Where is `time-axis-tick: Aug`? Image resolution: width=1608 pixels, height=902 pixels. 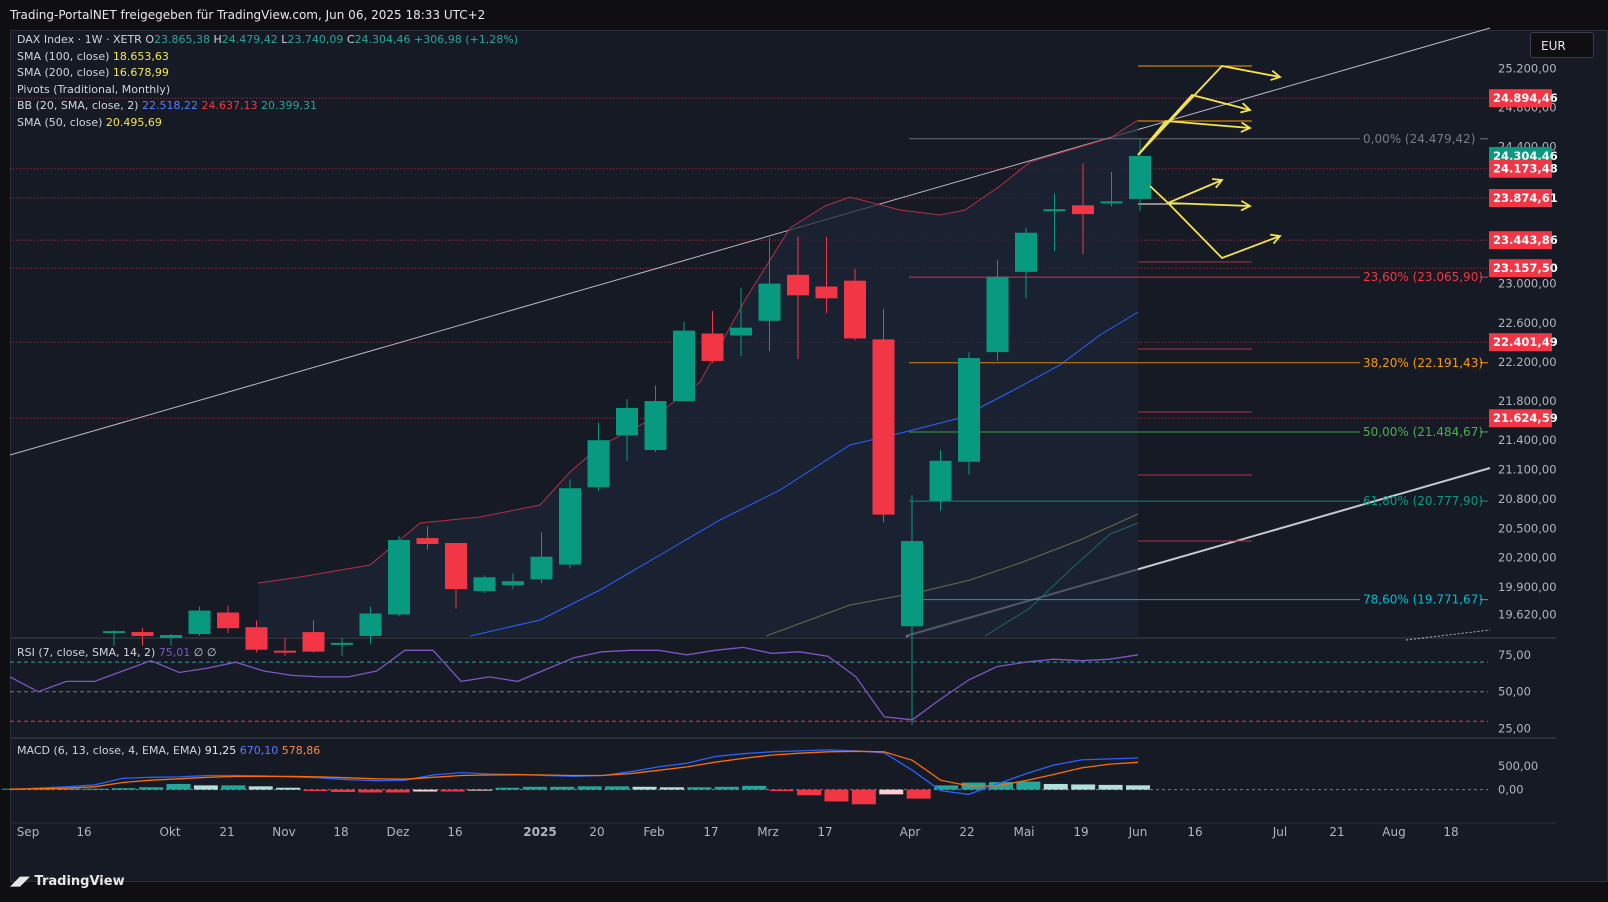 time-axis-tick: Aug is located at coordinates (1393, 832).